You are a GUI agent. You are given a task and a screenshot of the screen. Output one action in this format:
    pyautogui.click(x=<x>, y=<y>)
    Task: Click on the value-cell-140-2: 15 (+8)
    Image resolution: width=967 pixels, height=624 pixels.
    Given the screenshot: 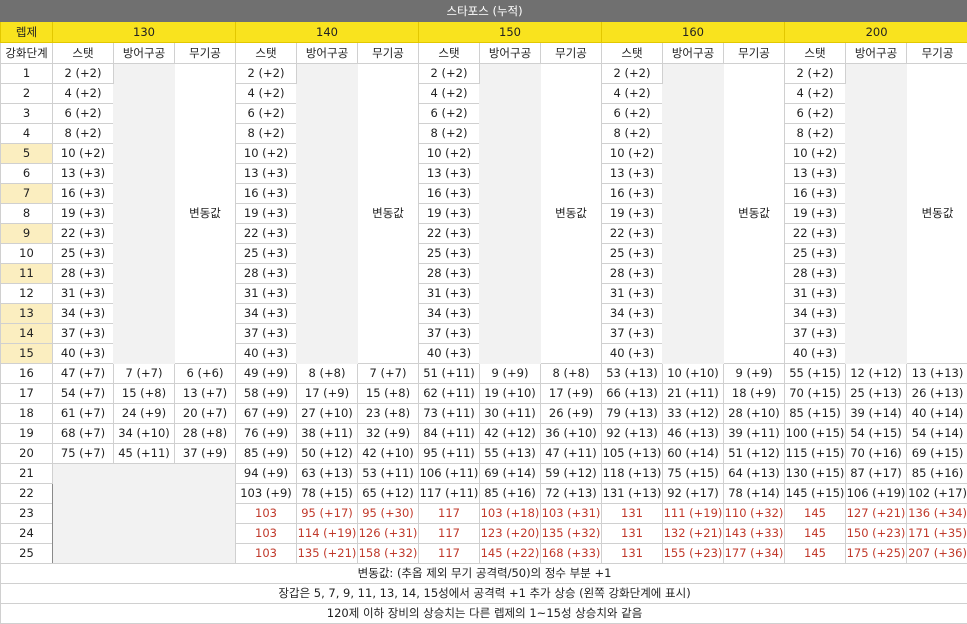 What is the action you would take?
    pyautogui.click(x=388, y=394)
    